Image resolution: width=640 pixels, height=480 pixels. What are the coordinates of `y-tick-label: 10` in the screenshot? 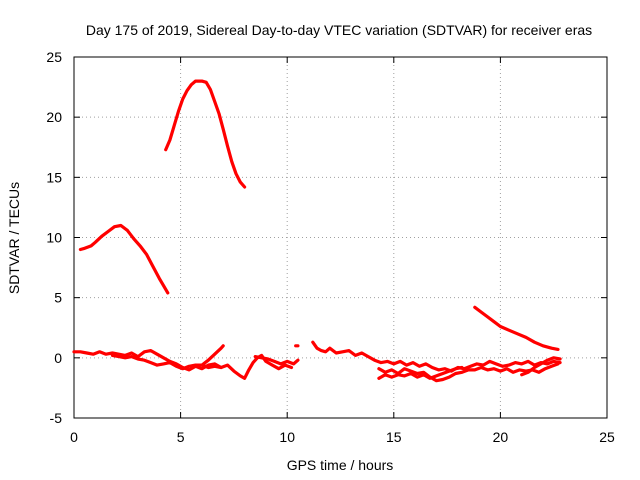 It's located at (54, 238).